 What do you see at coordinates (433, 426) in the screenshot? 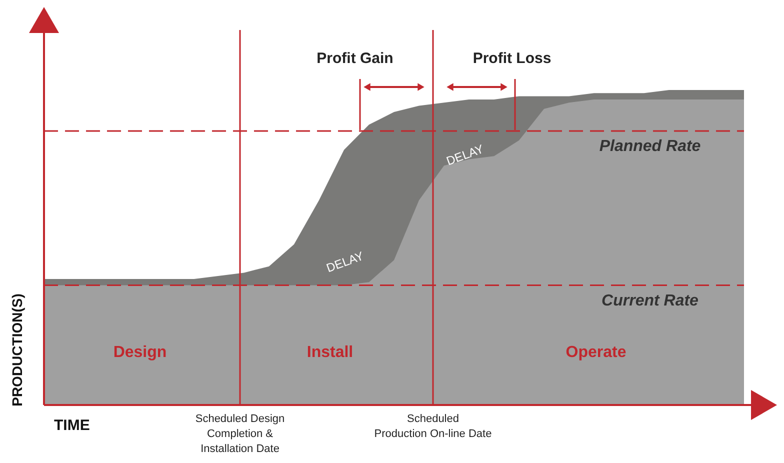
I see `text: Scheduled Production On-line Date` at bounding box center [433, 426].